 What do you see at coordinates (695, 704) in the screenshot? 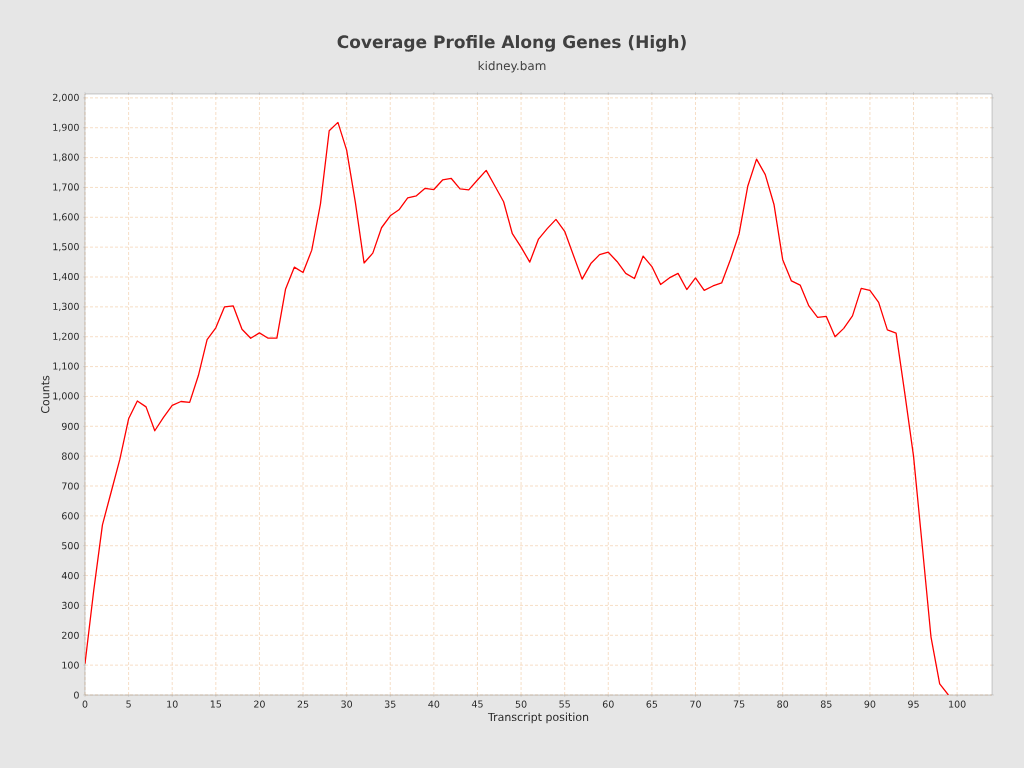
I see `x-tick-label: 70` at bounding box center [695, 704].